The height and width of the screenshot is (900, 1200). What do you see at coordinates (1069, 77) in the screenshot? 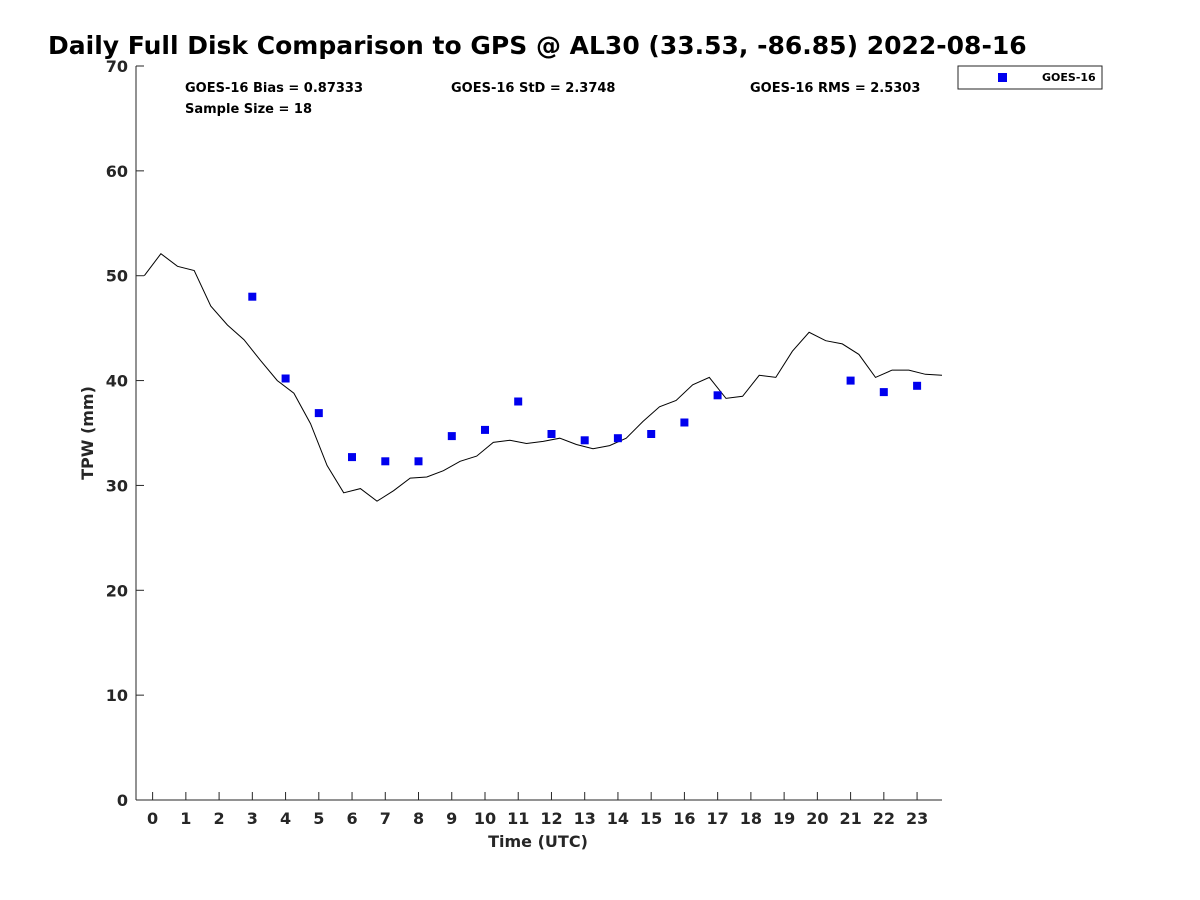
I see `legend-label: GOES-16` at bounding box center [1069, 77].